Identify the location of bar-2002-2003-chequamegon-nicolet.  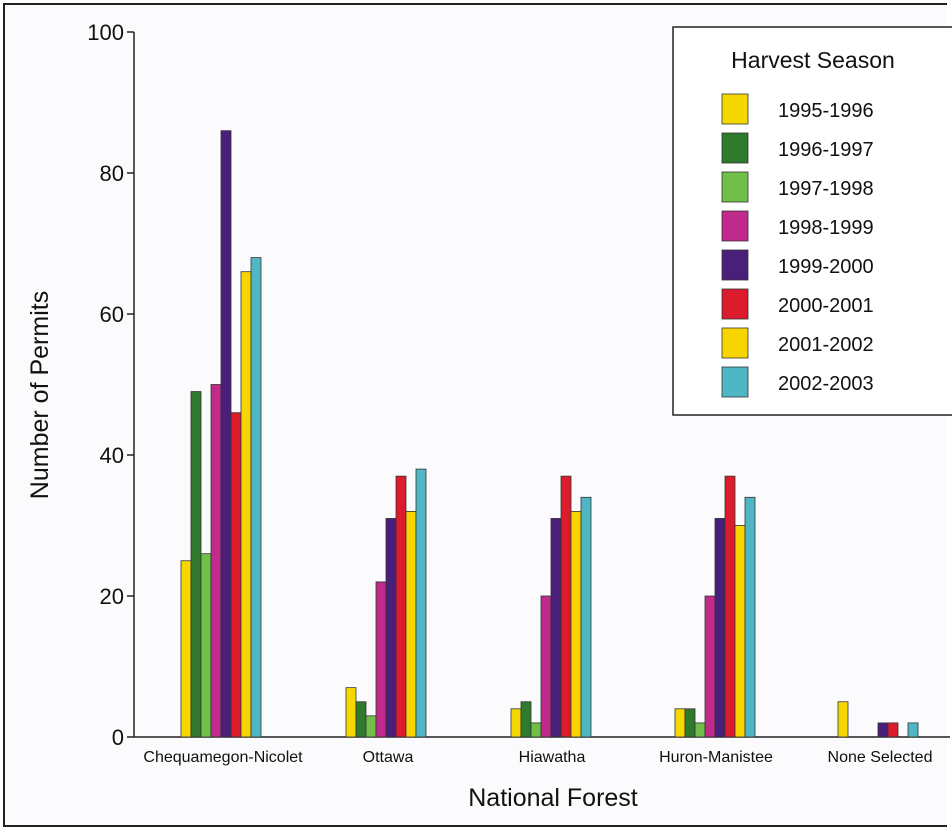
(256, 497).